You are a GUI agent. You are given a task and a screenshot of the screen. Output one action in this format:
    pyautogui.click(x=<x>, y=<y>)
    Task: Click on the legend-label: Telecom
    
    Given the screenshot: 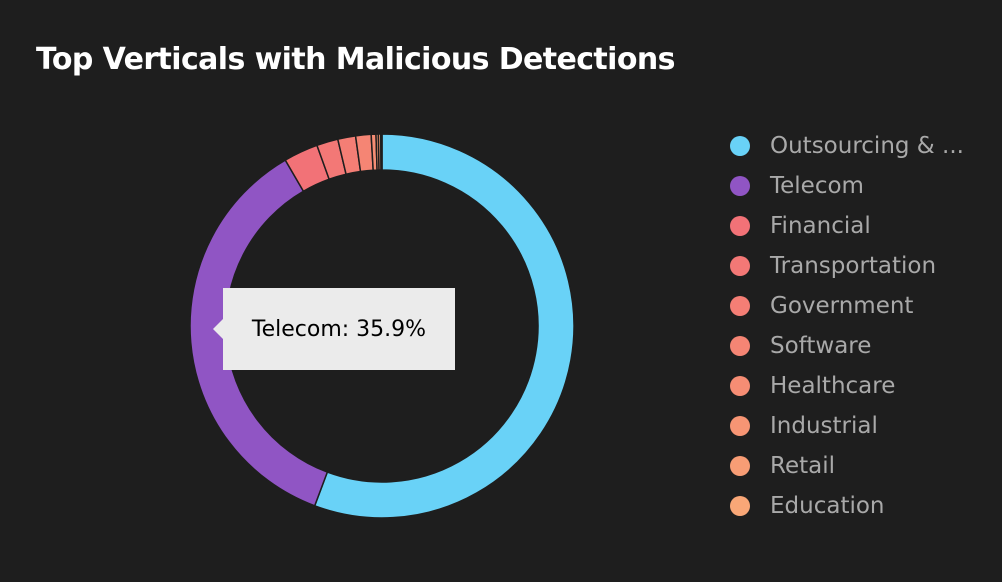 What is the action you would take?
    pyautogui.click(x=817, y=186)
    